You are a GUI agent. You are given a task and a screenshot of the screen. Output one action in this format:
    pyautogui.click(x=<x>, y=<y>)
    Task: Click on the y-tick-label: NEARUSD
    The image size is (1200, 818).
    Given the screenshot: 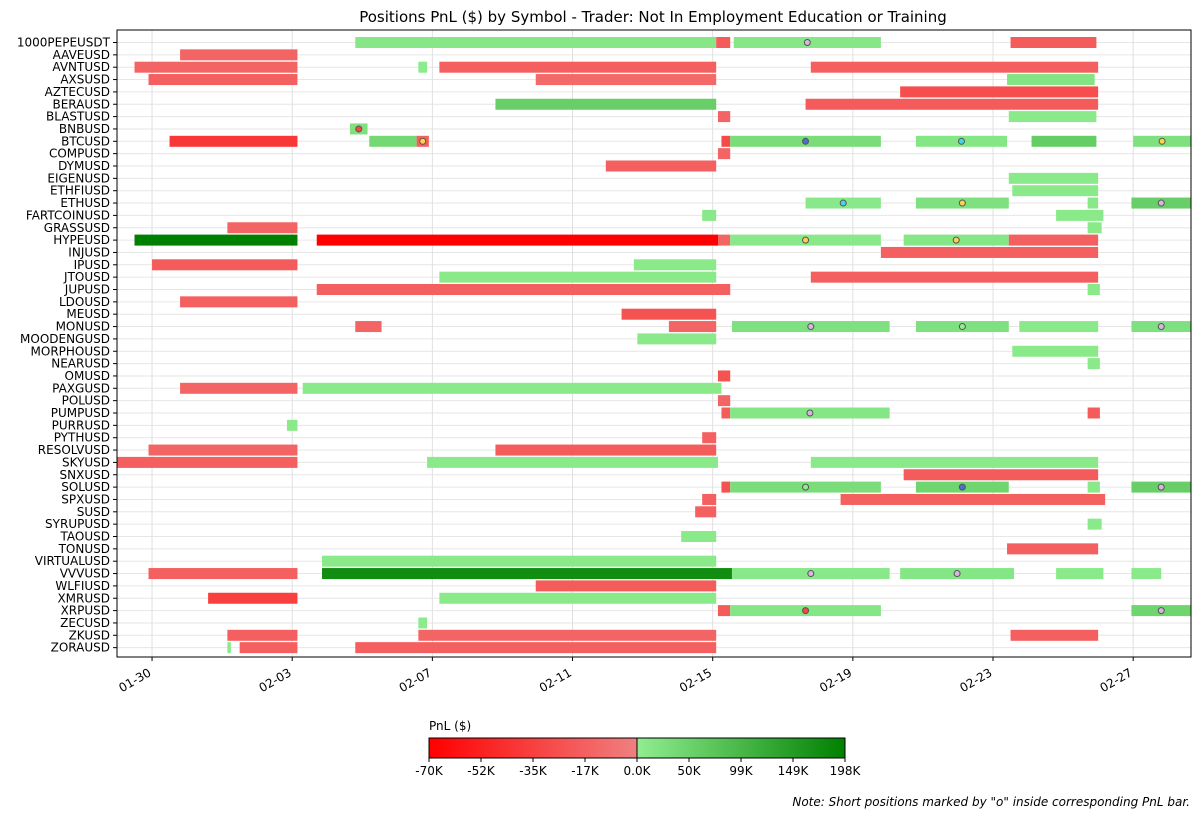 What is the action you would take?
    pyautogui.click(x=80, y=364)
    